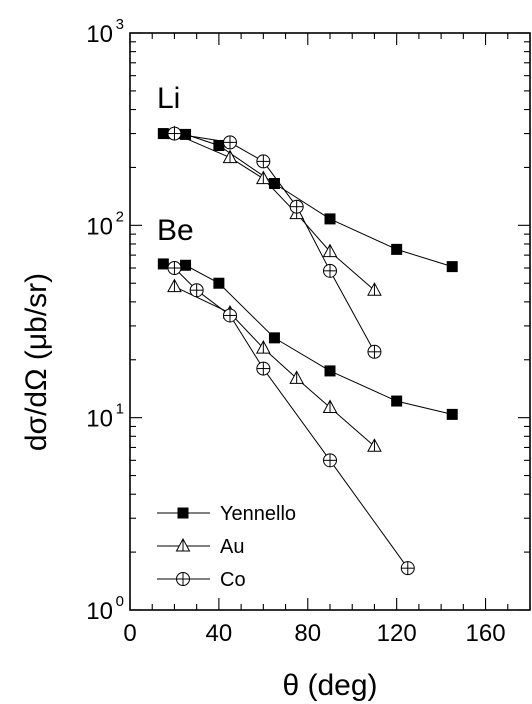 The image size is (532, 704). What do you see at coordinates (129, 633) in the screenshot?
I see `x-tick-label: 0` at bounding box center [129, 633].